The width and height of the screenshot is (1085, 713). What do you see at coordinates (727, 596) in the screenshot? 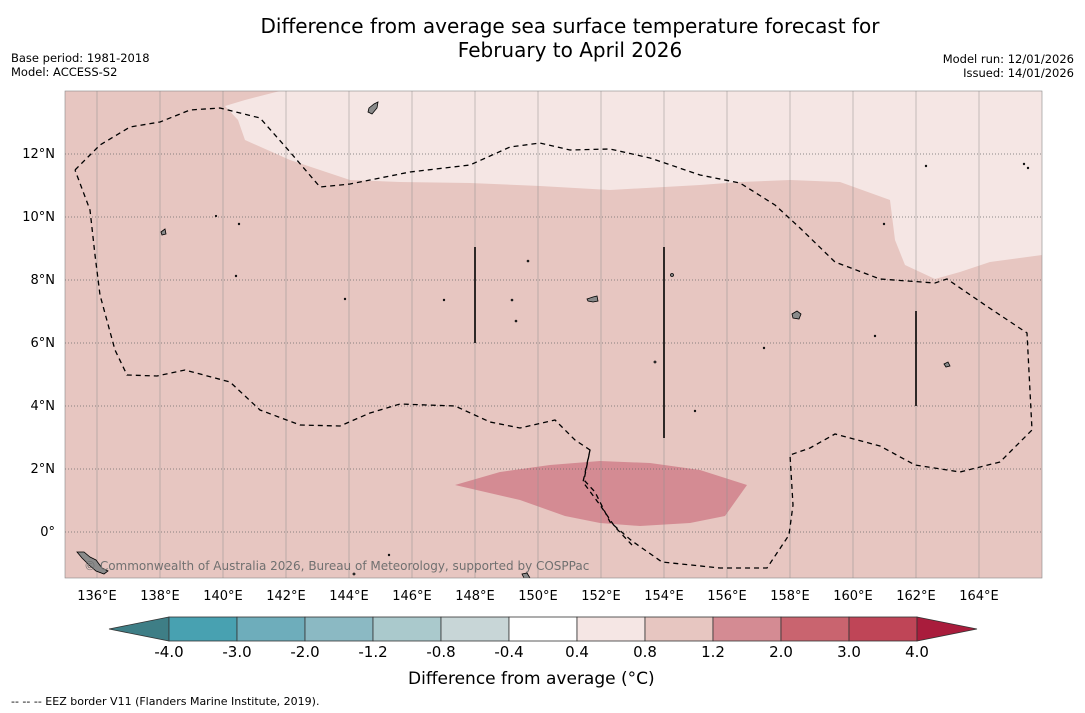
I see `lon-label: 156°E` at bounding box center [727, 596].